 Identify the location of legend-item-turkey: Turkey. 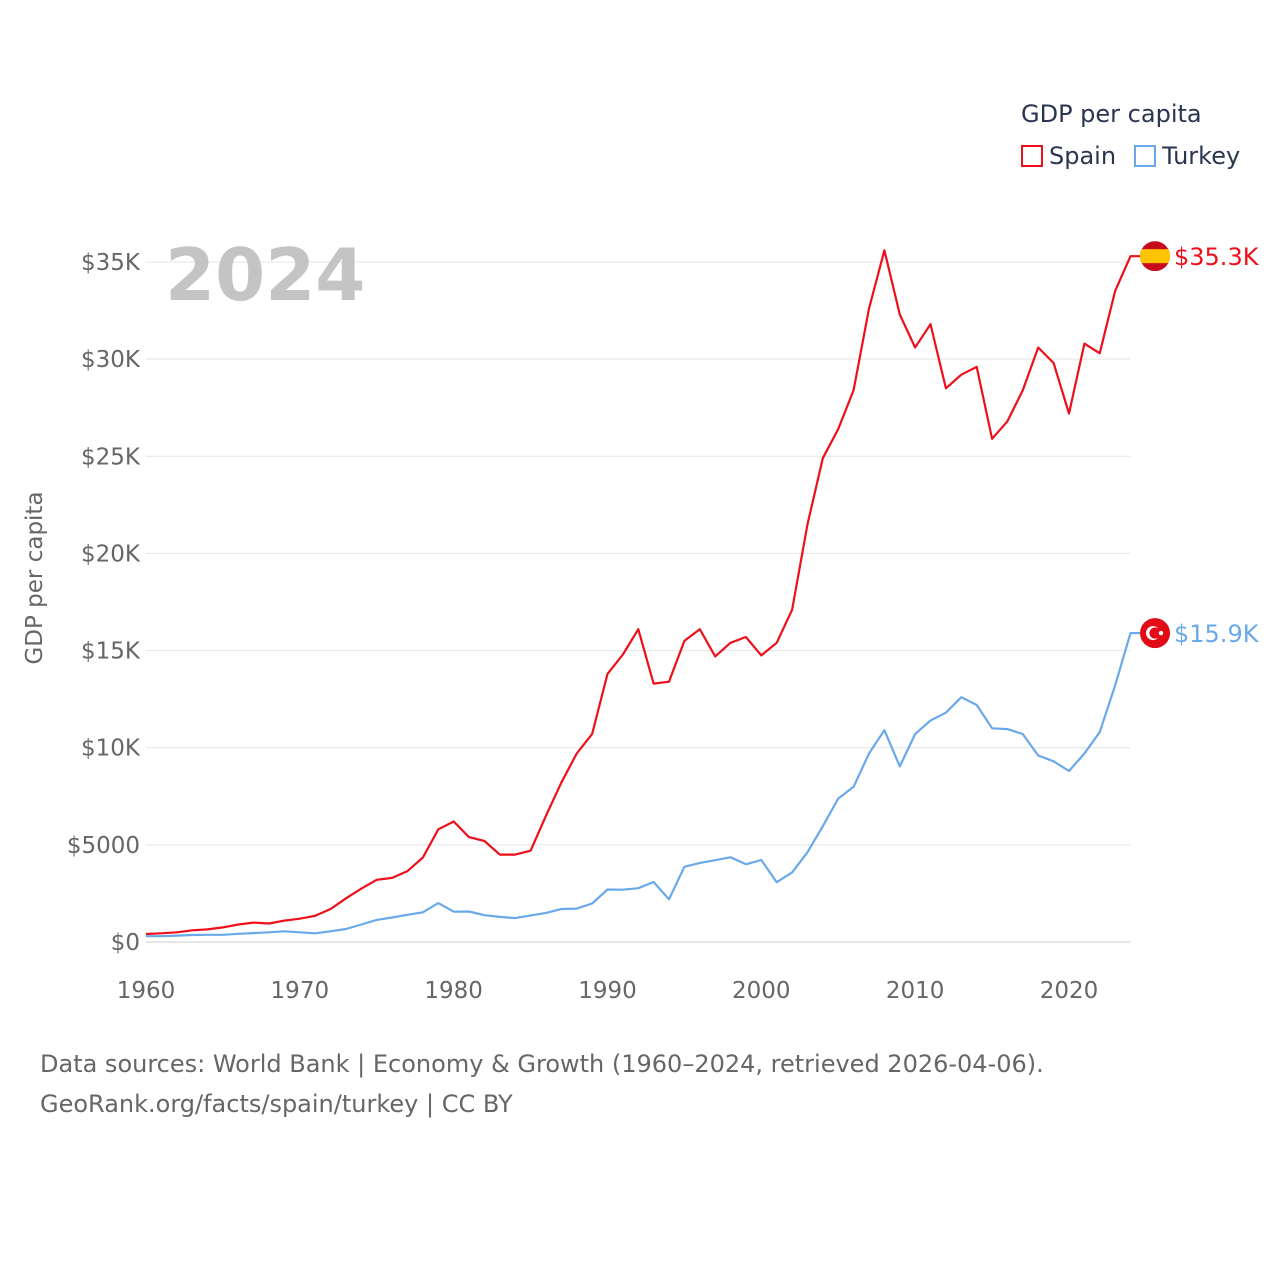
(1187, 156).